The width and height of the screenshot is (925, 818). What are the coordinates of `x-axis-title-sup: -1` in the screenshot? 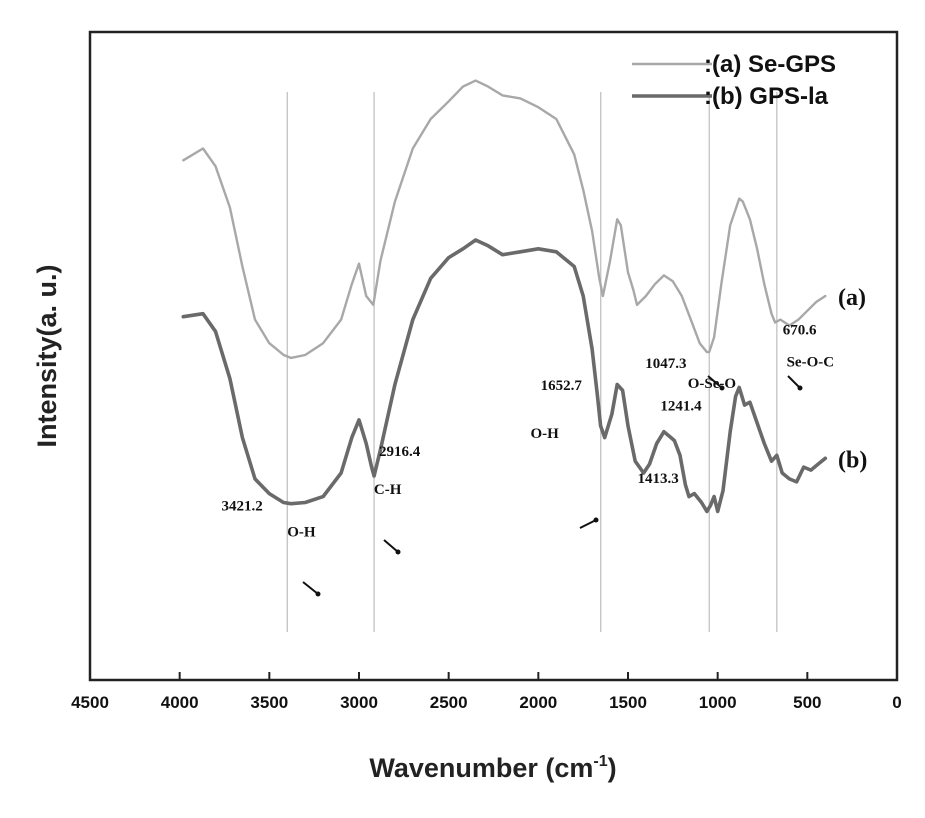 It's located at (600, 761).